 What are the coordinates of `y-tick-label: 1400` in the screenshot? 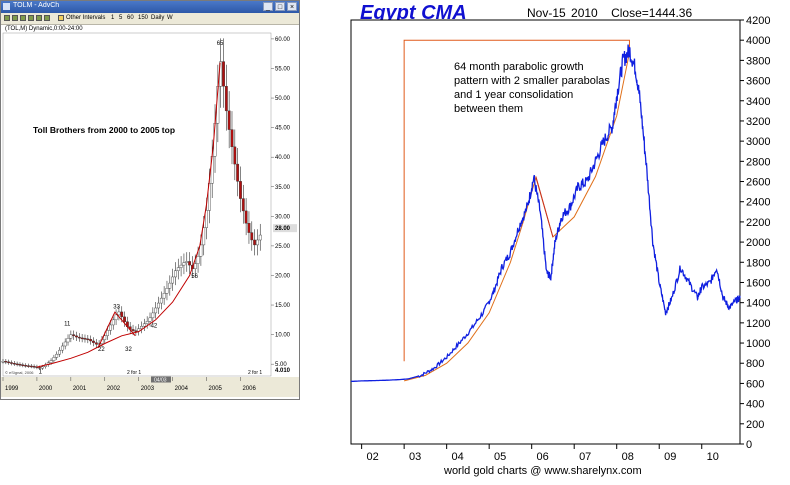 It's located at (758, 304).